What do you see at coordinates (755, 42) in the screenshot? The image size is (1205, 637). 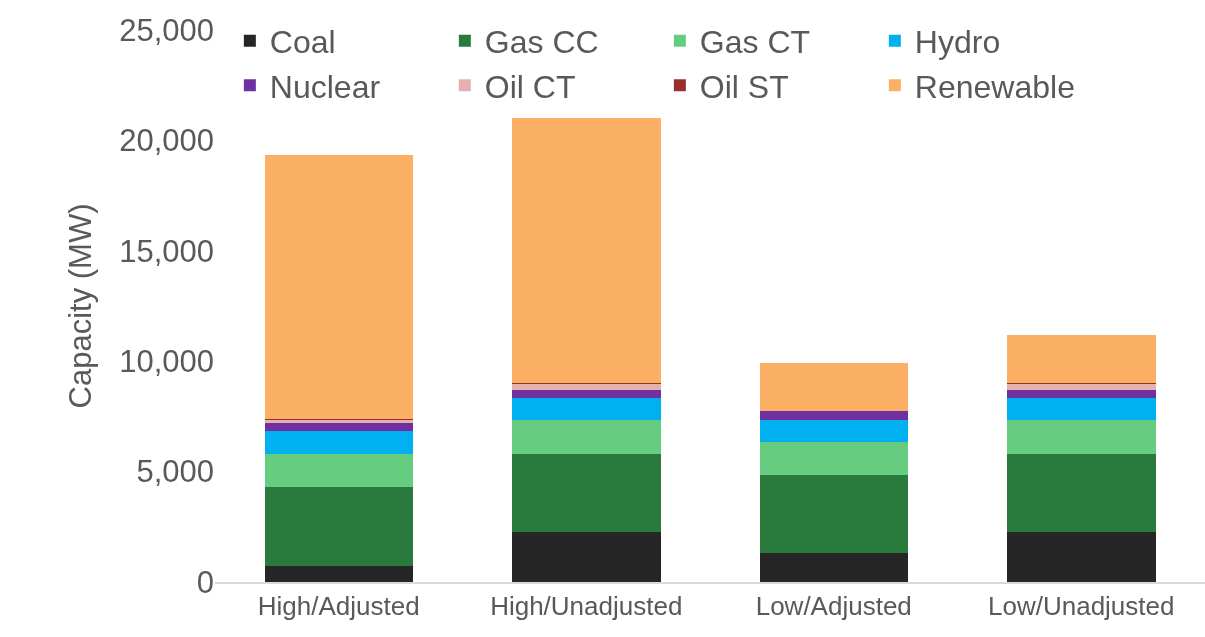 I see `legend-label: Gas CT` at bounding box center [755, 42].